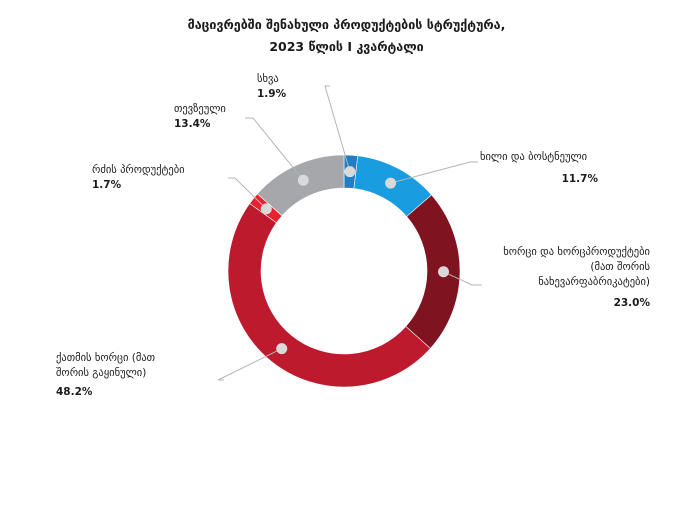 This screenshot has height=508, width=693. I want to click on slice-fruit-veg-marker-dot, so click(391, 183).